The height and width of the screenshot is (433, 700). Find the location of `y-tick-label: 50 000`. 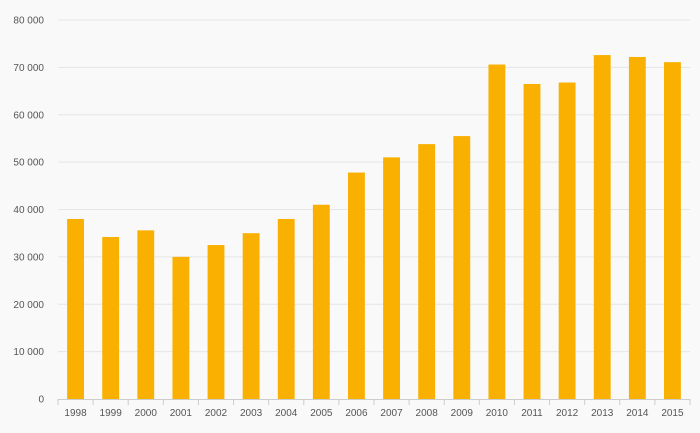

y-tick-label: 50 000 is located at coordinates (28, 163).